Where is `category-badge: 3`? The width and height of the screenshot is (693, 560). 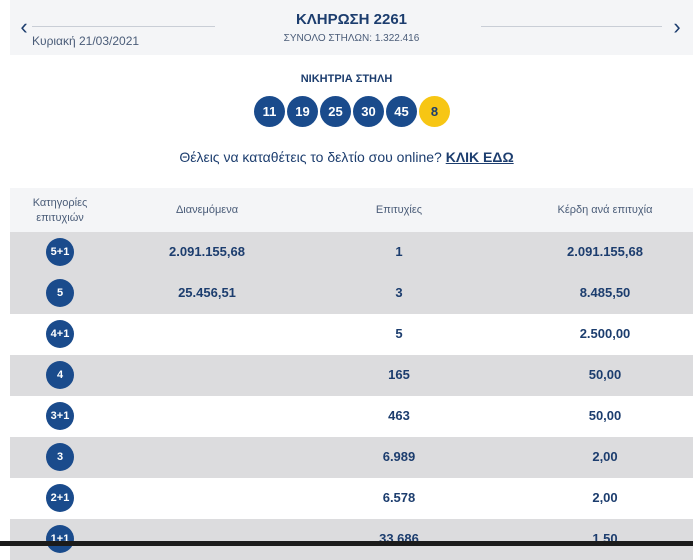 category-badge: 3 is located at coordinates (60, 457).